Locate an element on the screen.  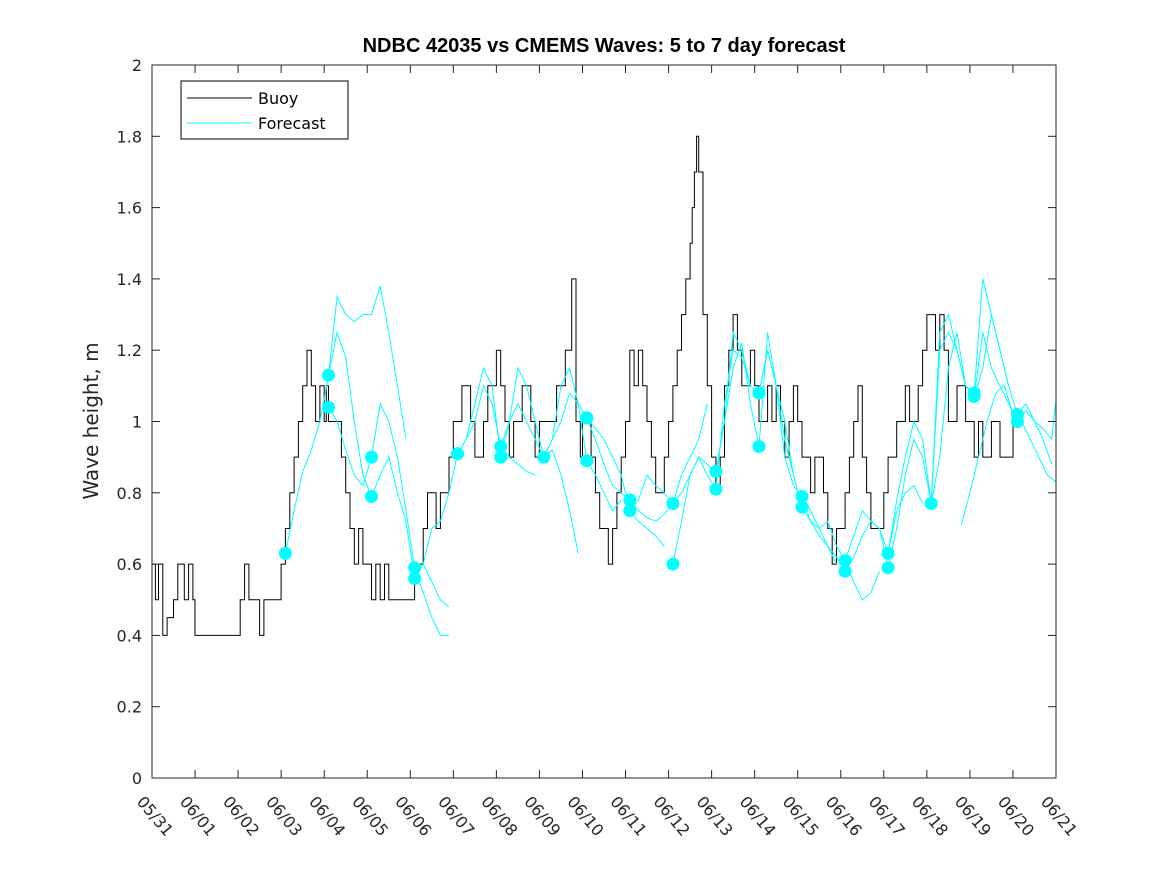
y-tick-label: 1 is located at coordinates (137, 422).